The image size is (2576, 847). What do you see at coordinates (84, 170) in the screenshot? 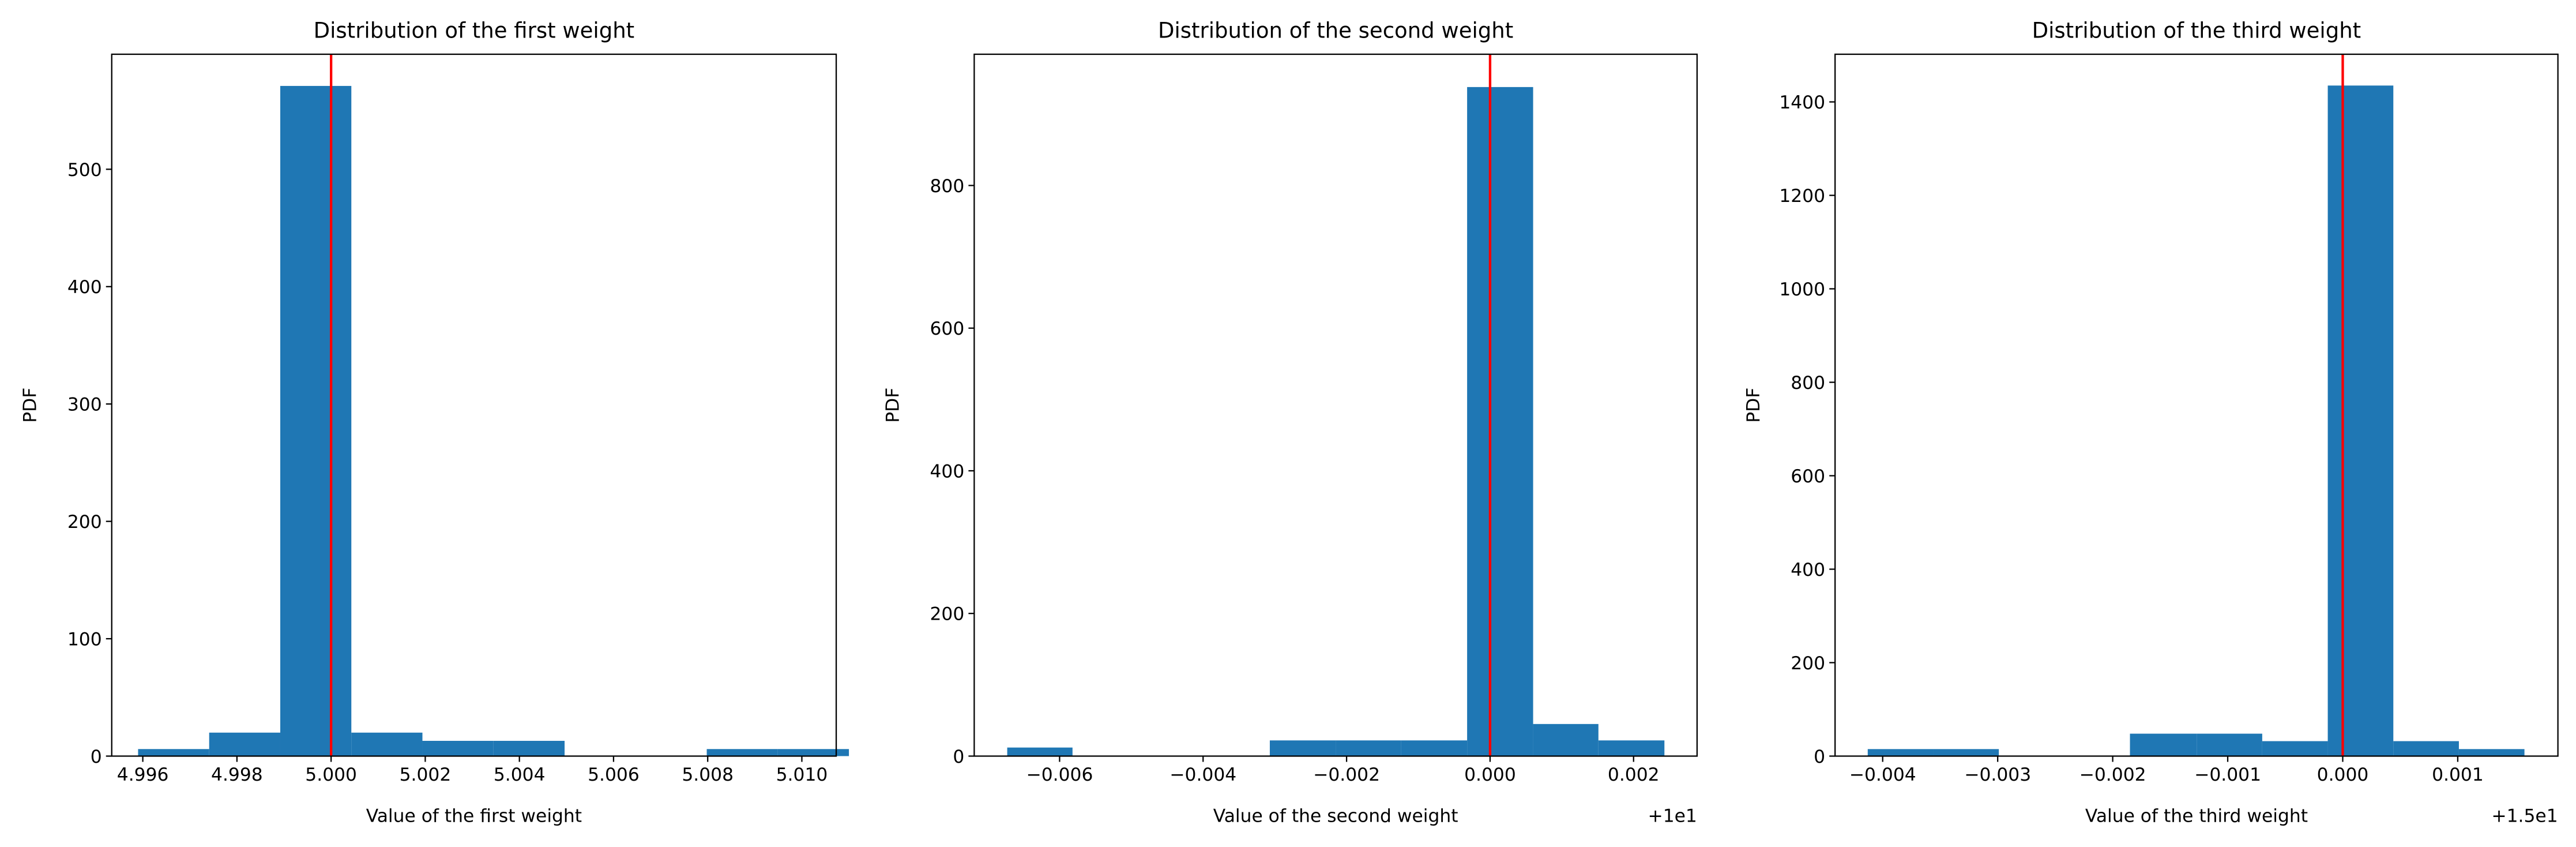
I see `y-tick-label: 500` at bounding box center [84, 170].